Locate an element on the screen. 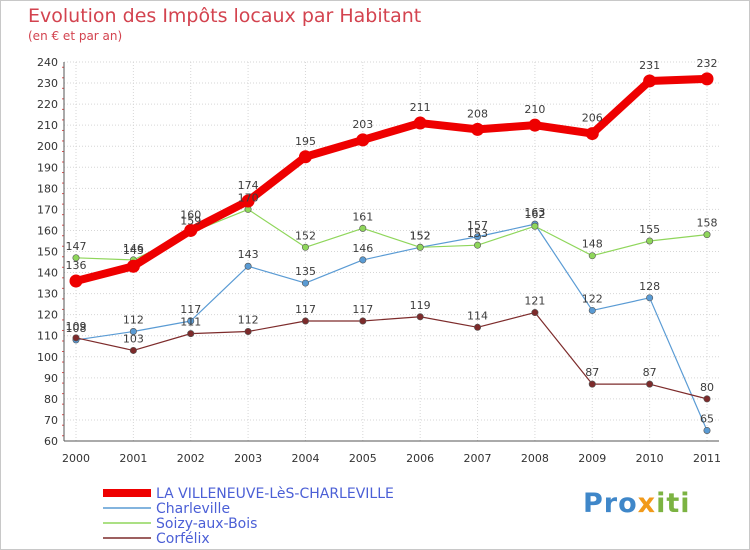 The height and width of the screenshot is (550, 750). data-label: 210 is located at coordinates (534, 109).